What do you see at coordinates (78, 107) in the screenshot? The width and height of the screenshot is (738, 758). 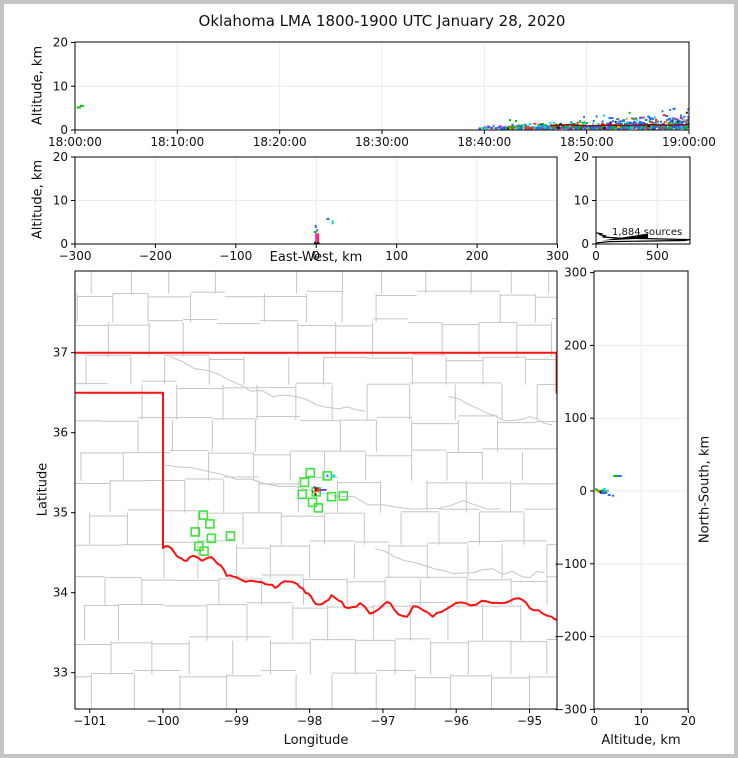 I see `early-source-point` at bounding box center [78, 107].